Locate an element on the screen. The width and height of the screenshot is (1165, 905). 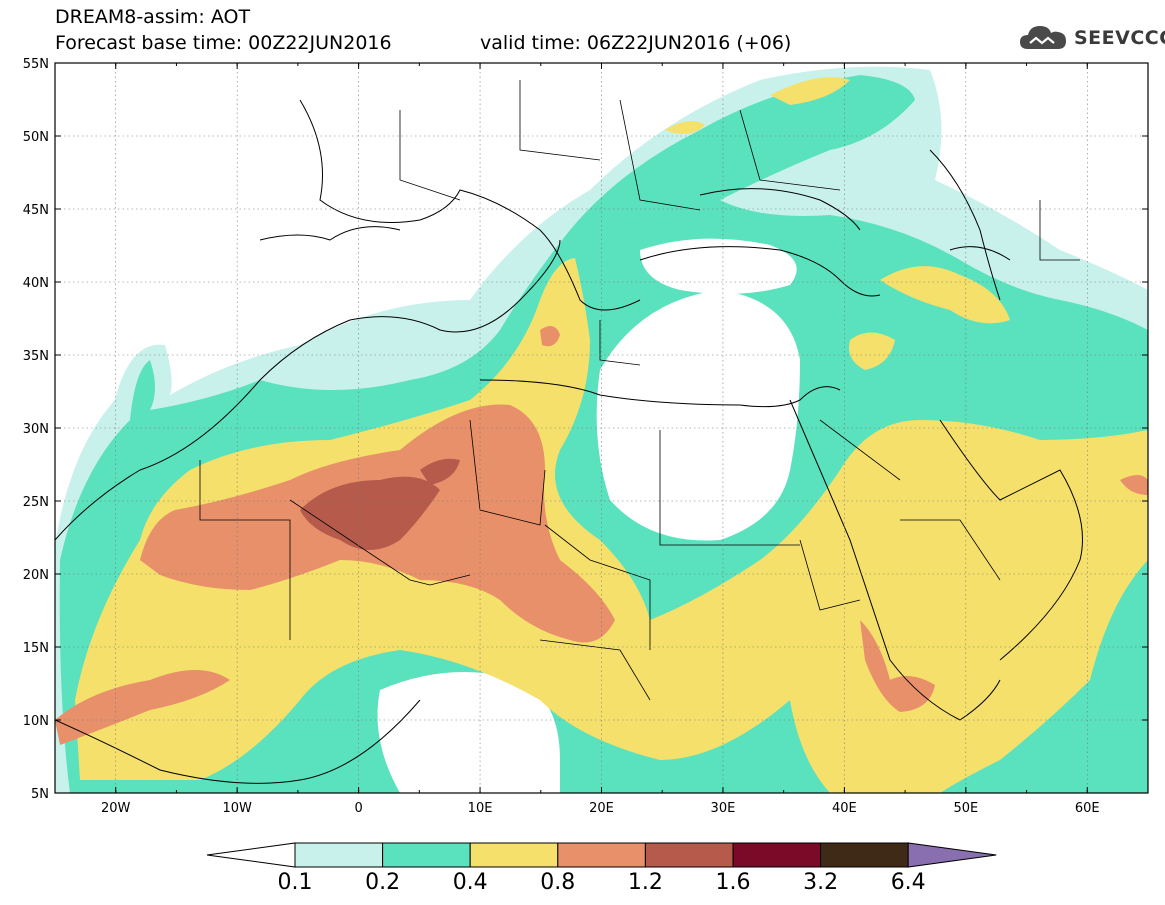
lat-tick-label: 5N is located at coordinates (40, 794).